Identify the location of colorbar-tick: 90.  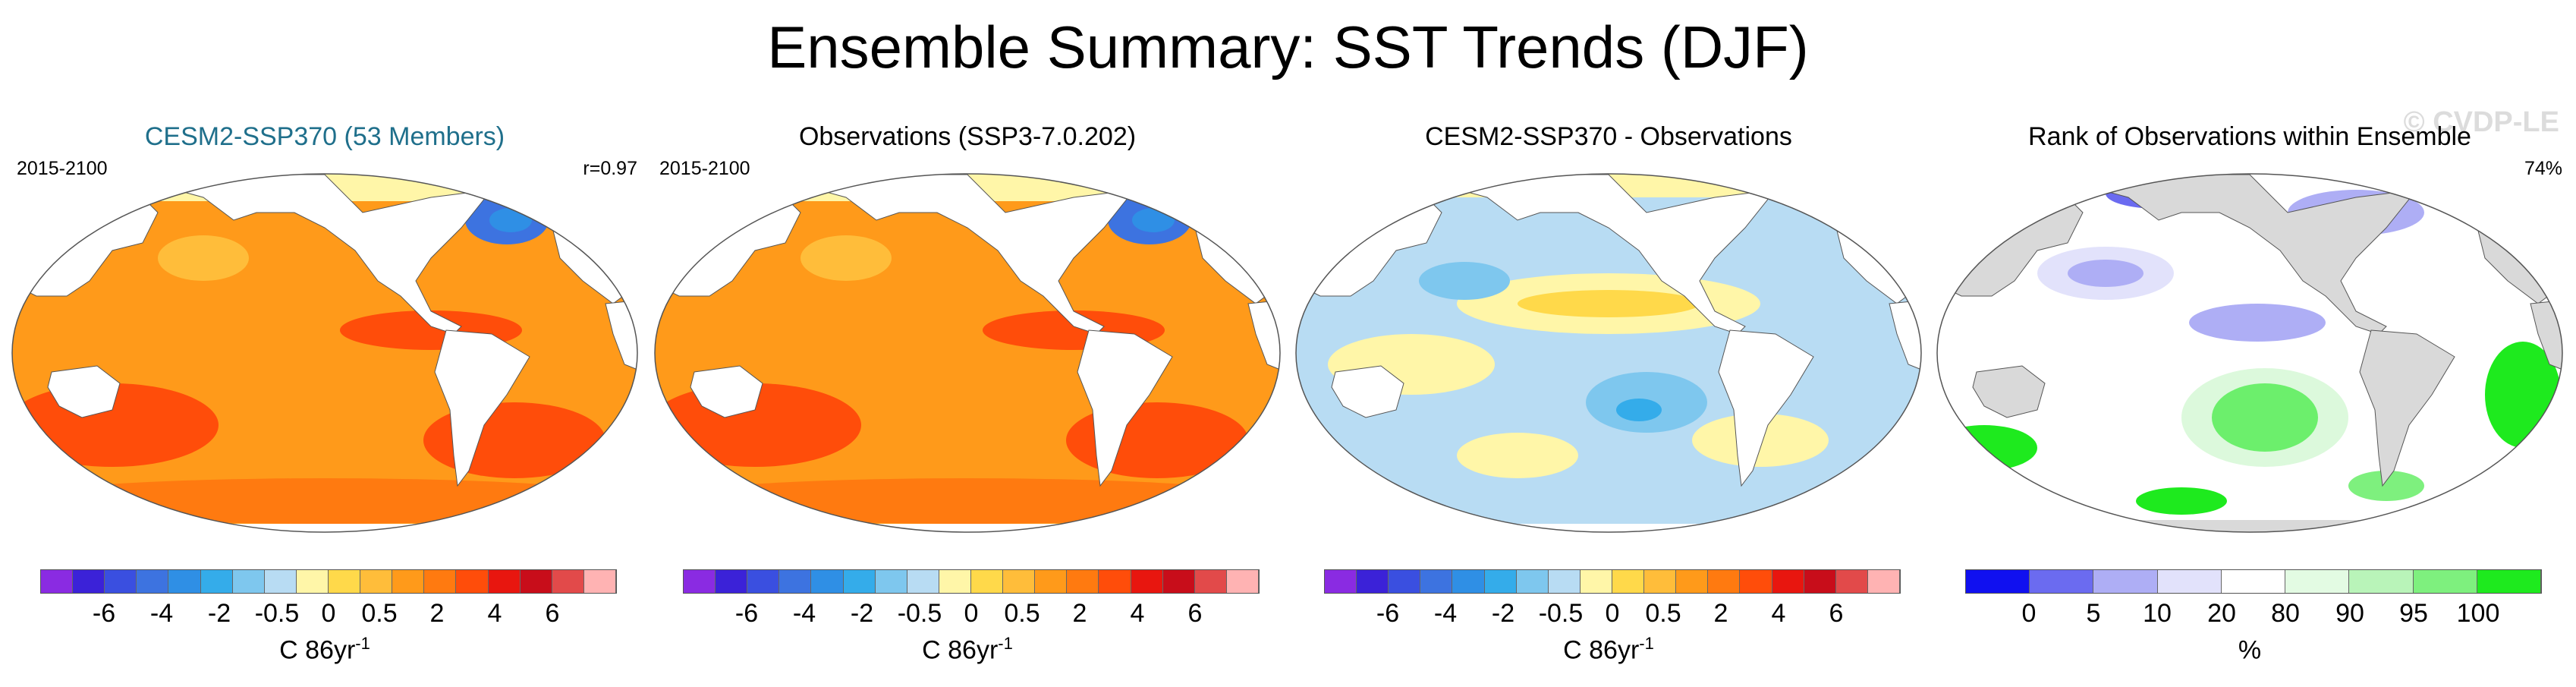
(2349, 613).